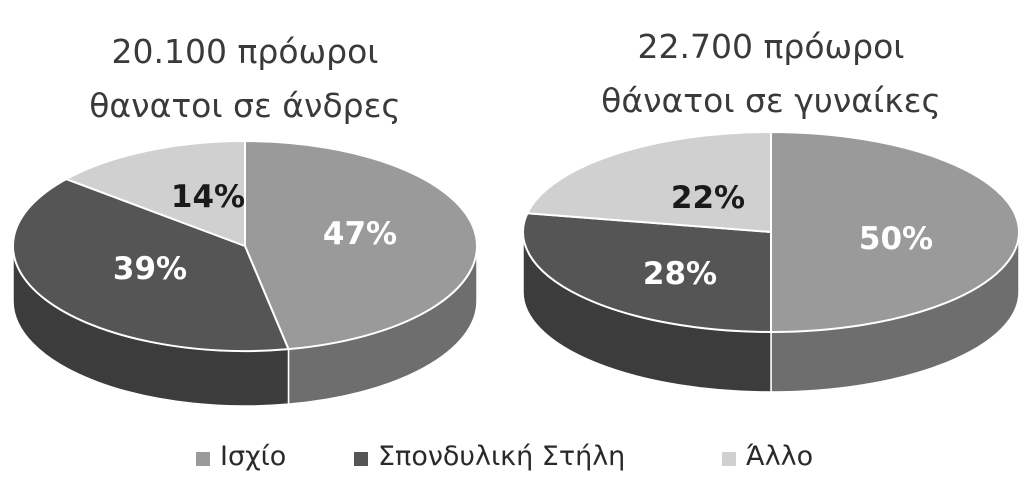 The image size is (1024, 488). What do you see at coordinates (771, 100) in the screenshot?
I see `chart-title-line: θάνατοι σε γυναίκες` at bounding box center [771, 100].